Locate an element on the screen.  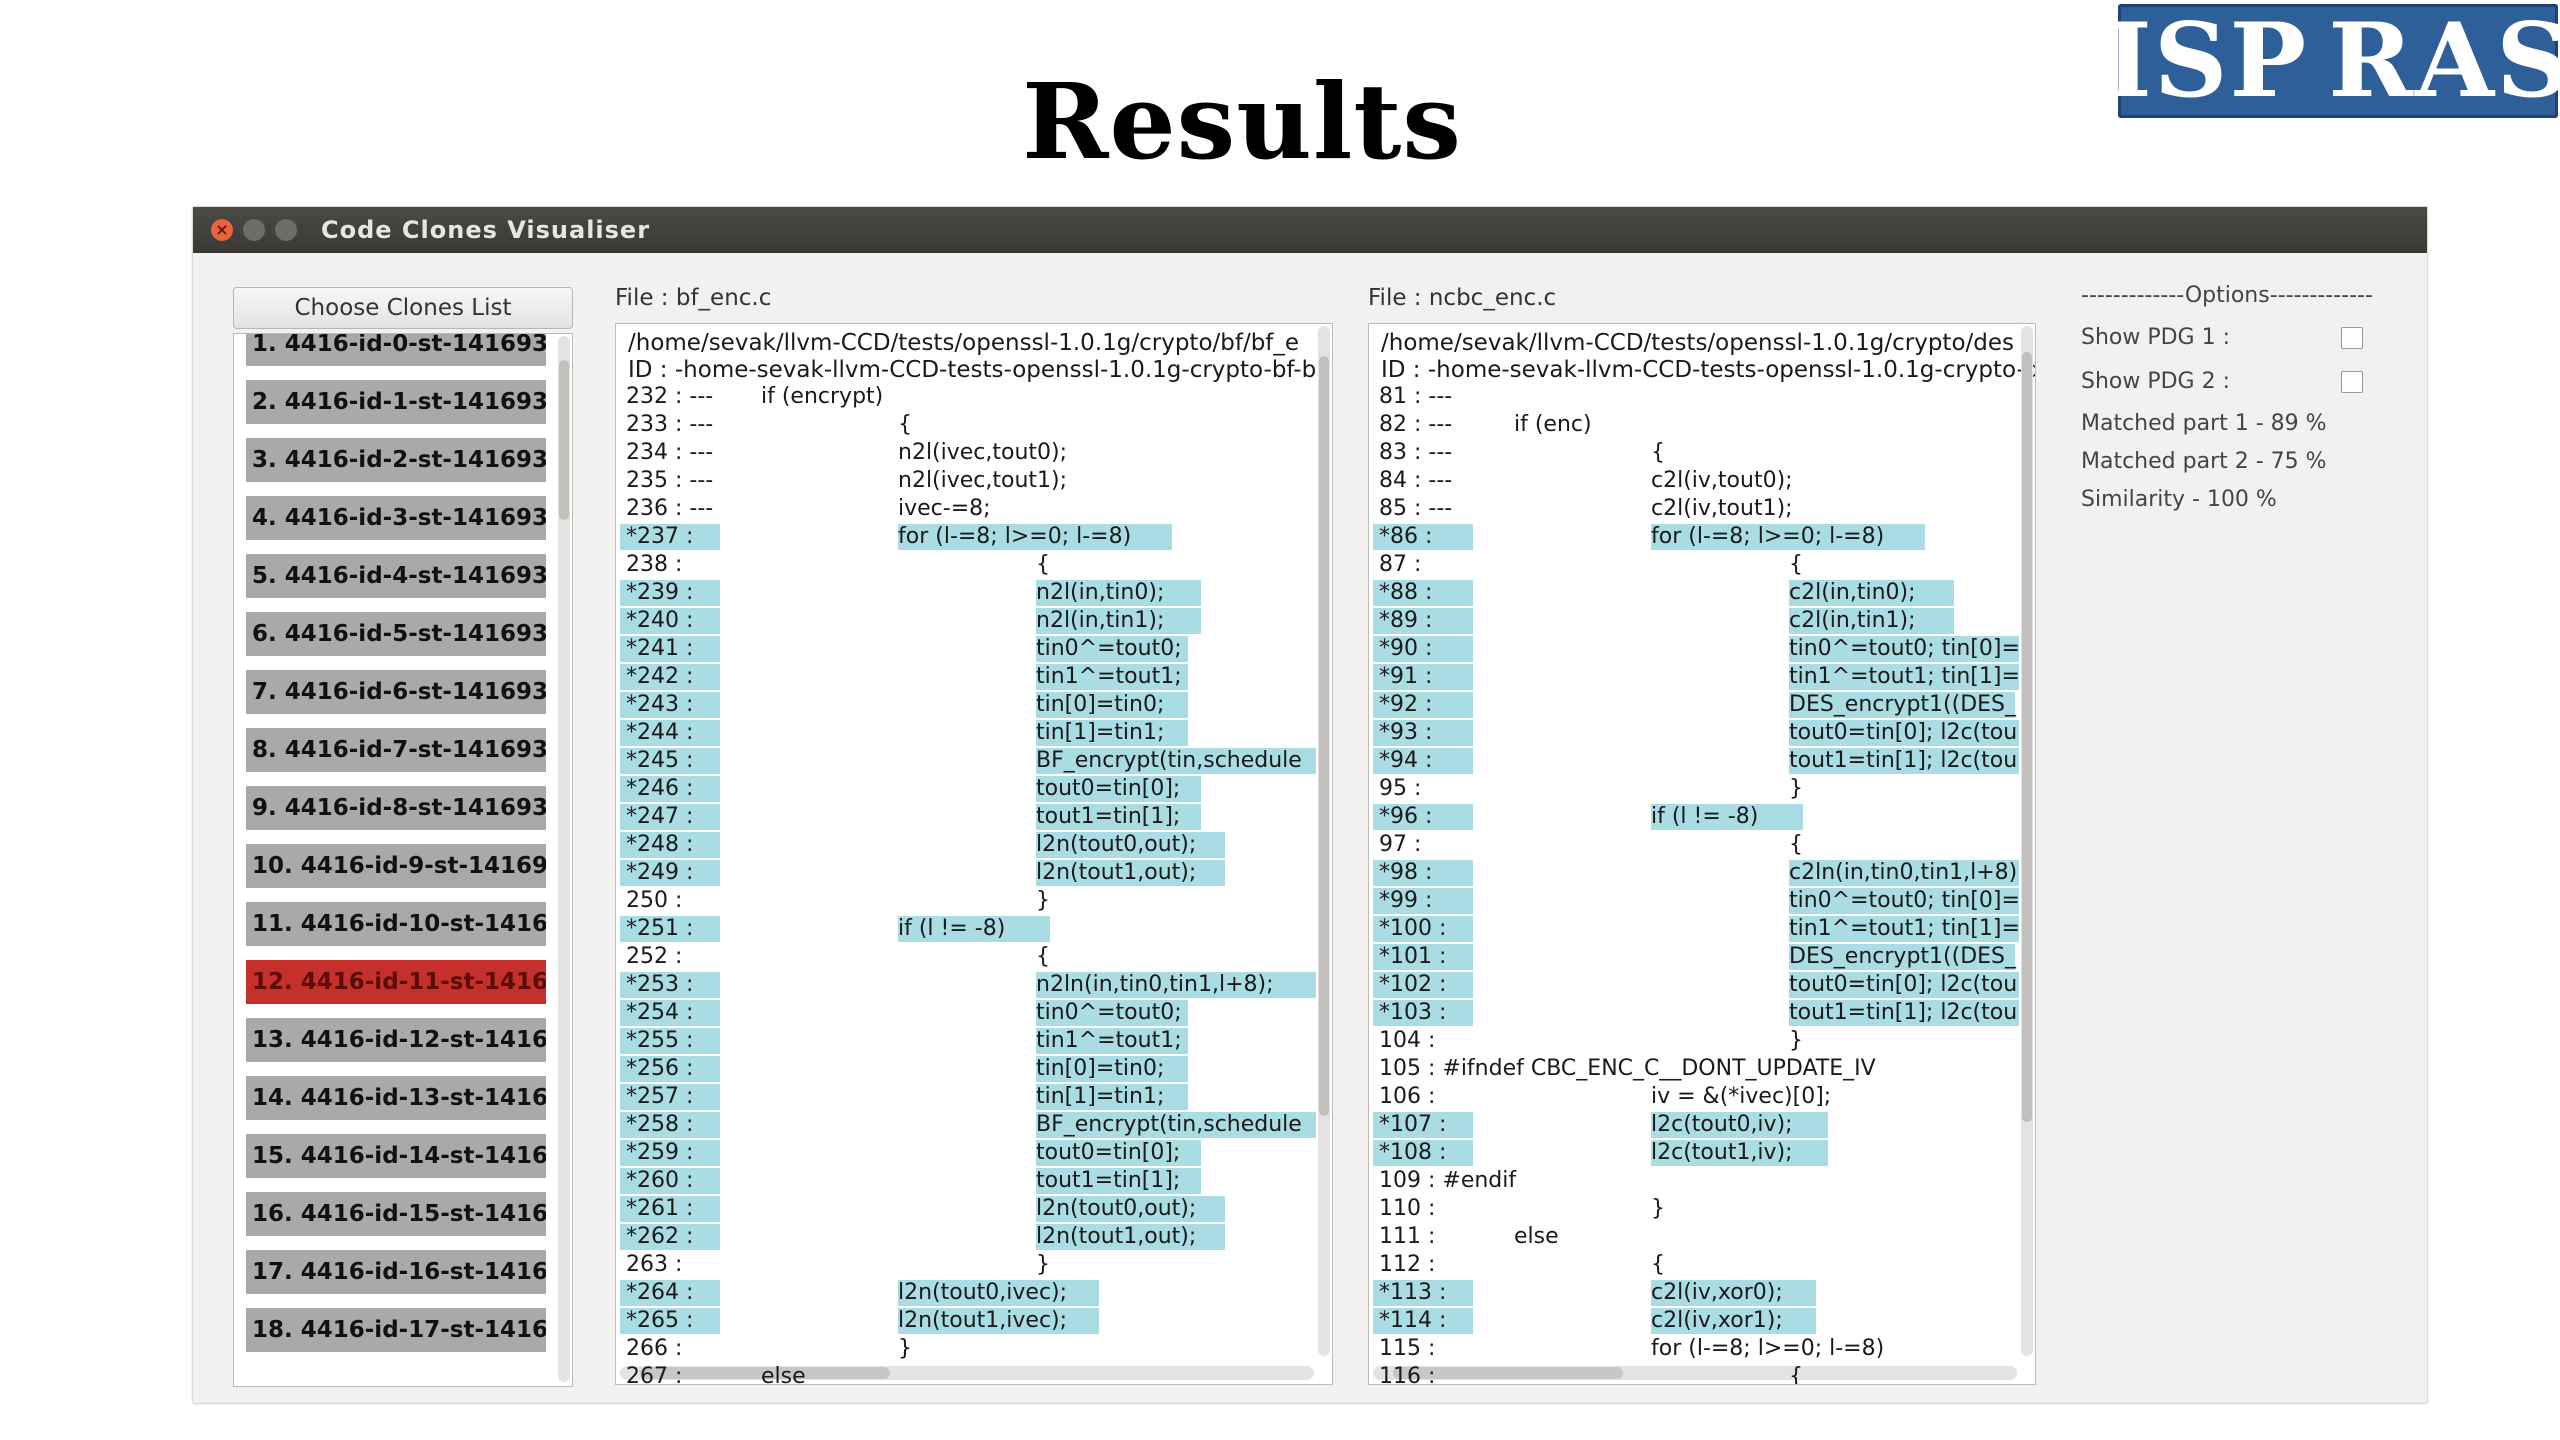
clone-list-item: 9. 4416-id-8-st-141693033 is located at coordinates (396, 808).